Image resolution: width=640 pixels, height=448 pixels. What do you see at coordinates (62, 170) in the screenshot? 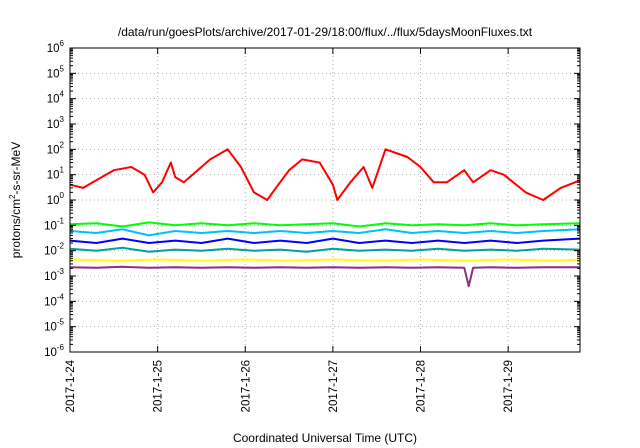
I see `y-tick-exponent: 1` at bounding box center [62, 170].